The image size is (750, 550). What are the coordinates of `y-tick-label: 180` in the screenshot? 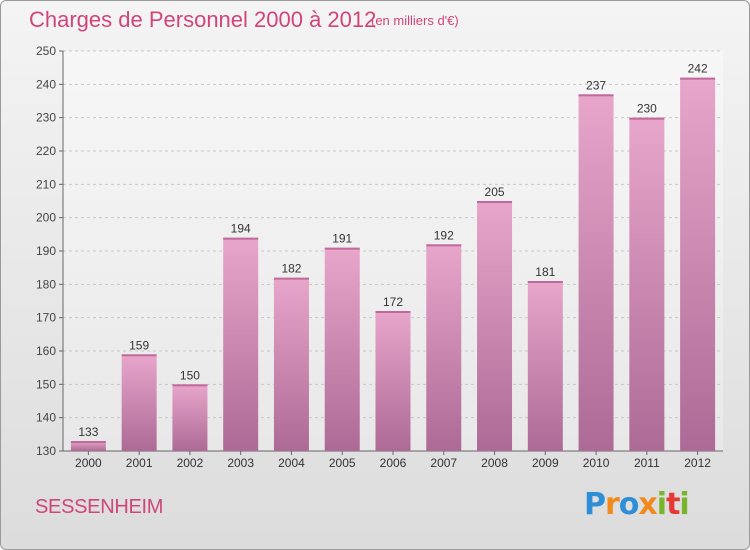 It's located at (46, 284).